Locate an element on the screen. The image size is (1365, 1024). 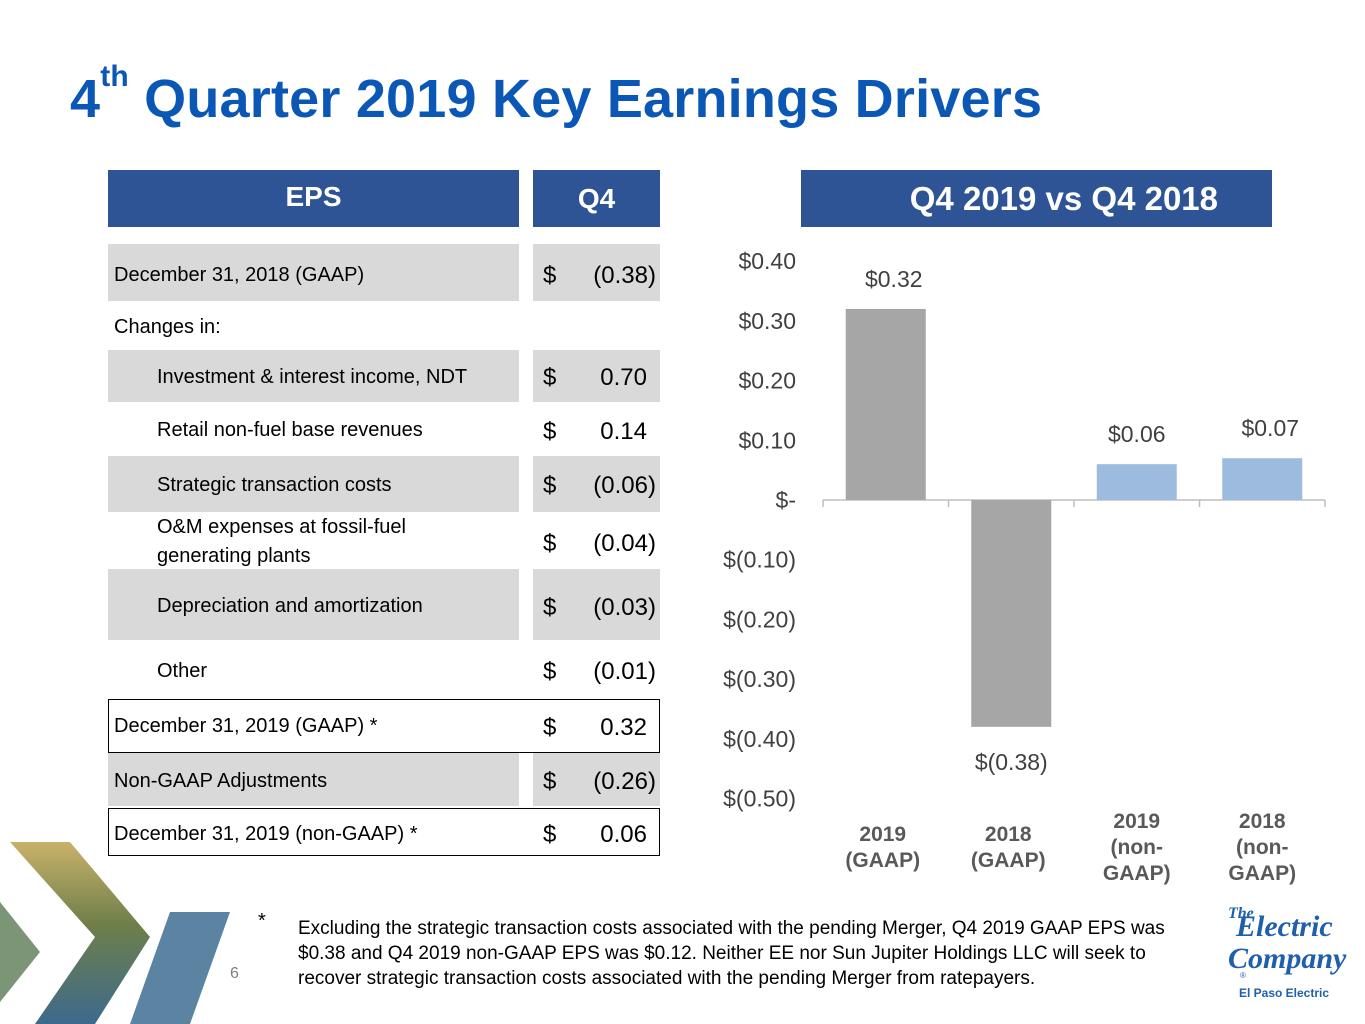
row-value: (0.38) is located at coordinates (624, 275).